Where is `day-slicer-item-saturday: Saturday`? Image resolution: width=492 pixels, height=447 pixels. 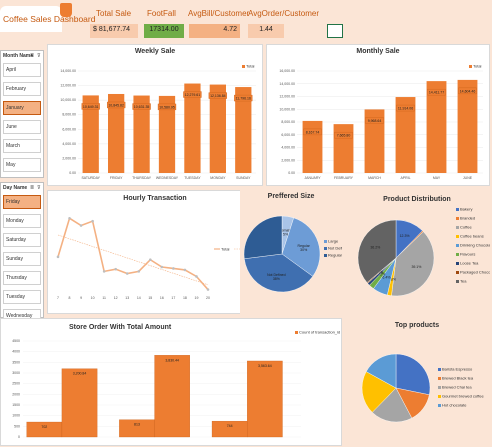 day-slicer-item-saturday: Saturday is located at coordinates (22, 240).